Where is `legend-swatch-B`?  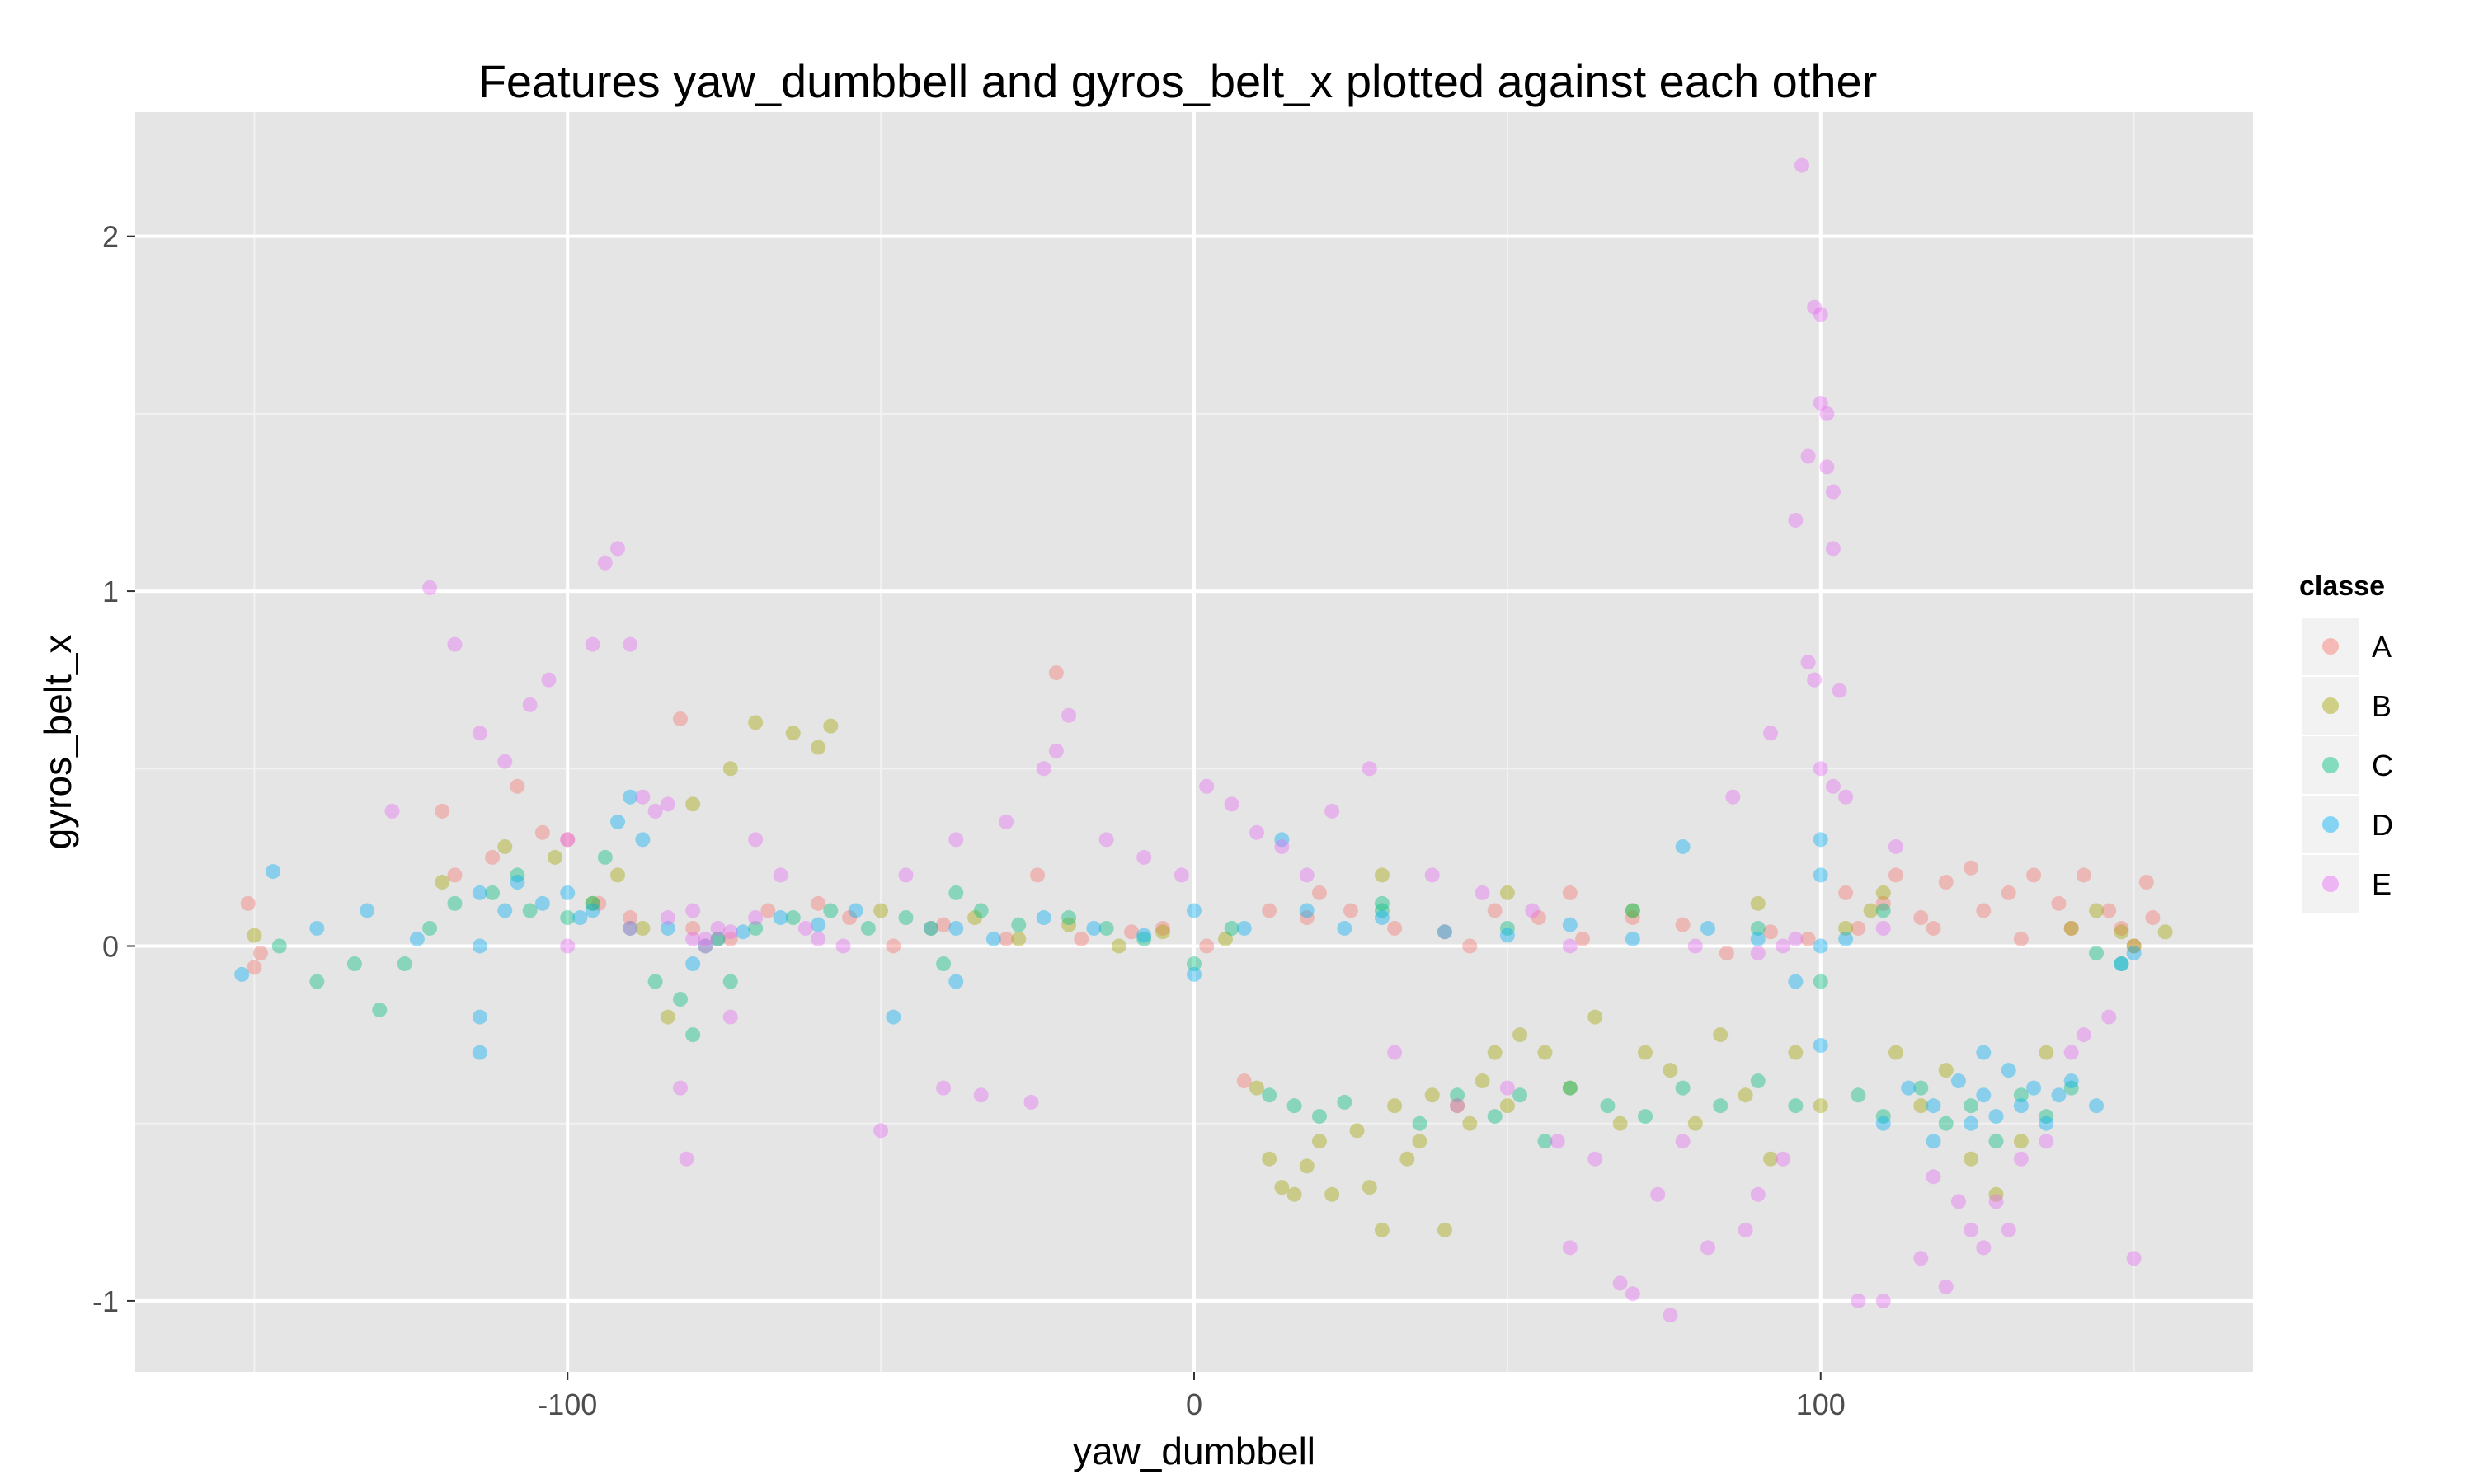
legend-swatch-B is located at coordinates (2330, 705).